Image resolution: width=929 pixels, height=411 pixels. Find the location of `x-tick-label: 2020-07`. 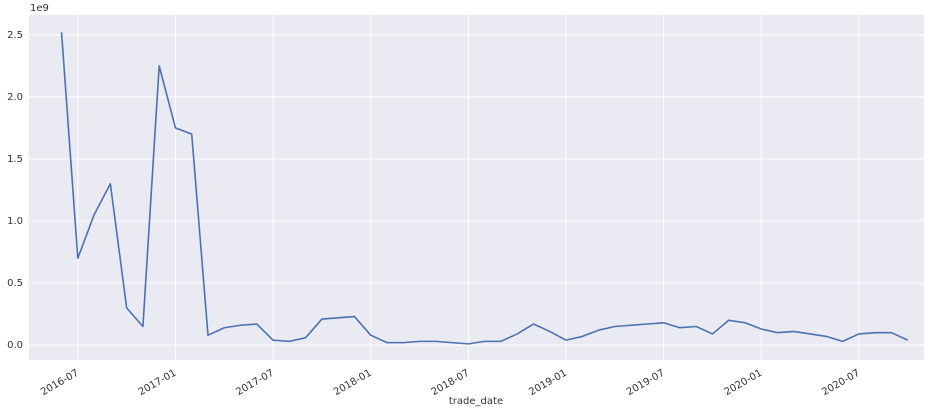

x-tick-label: 2020-07 is located at coordinates (841, 383).